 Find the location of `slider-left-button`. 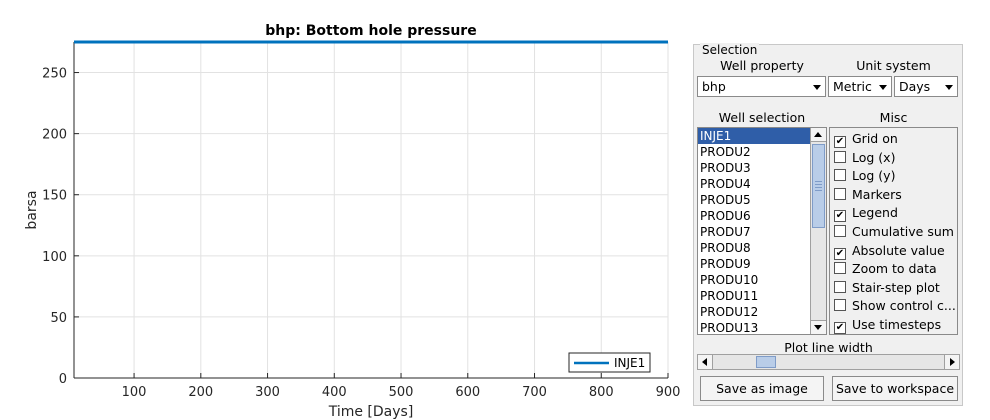

slider-left-button is located at coordinates (705, 362).